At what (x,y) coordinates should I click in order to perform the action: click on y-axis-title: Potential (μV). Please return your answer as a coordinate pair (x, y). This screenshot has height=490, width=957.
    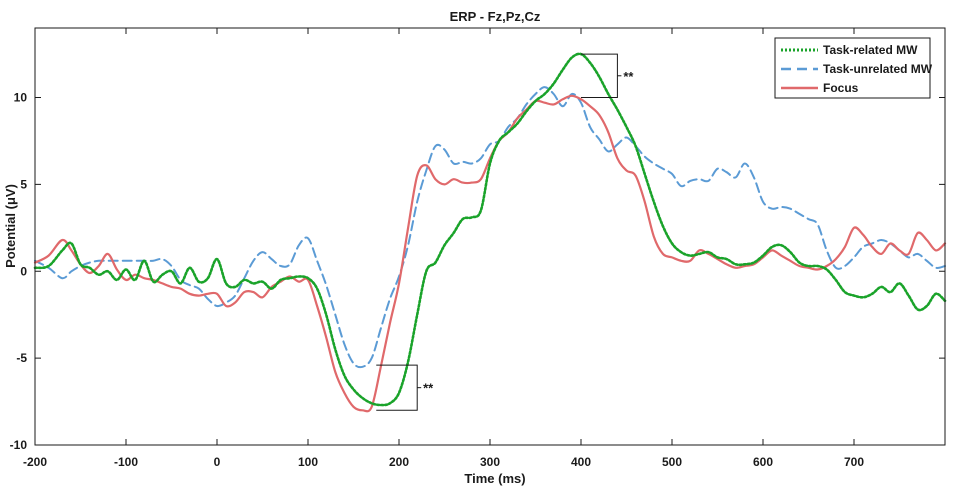
    Looking at the image, I should click on (10, 226).